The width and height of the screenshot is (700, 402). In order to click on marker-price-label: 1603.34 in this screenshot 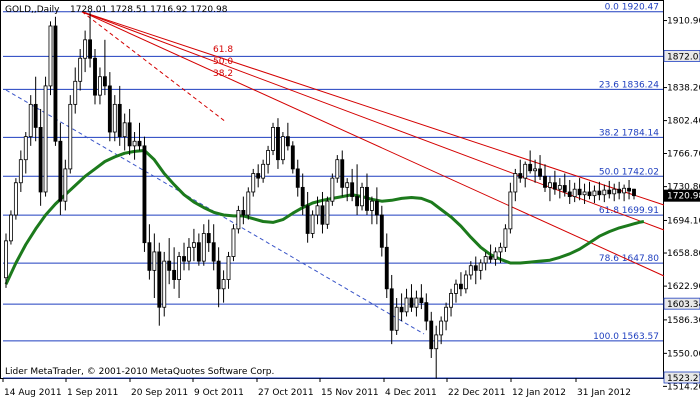, I will do `click(683, 305)`.